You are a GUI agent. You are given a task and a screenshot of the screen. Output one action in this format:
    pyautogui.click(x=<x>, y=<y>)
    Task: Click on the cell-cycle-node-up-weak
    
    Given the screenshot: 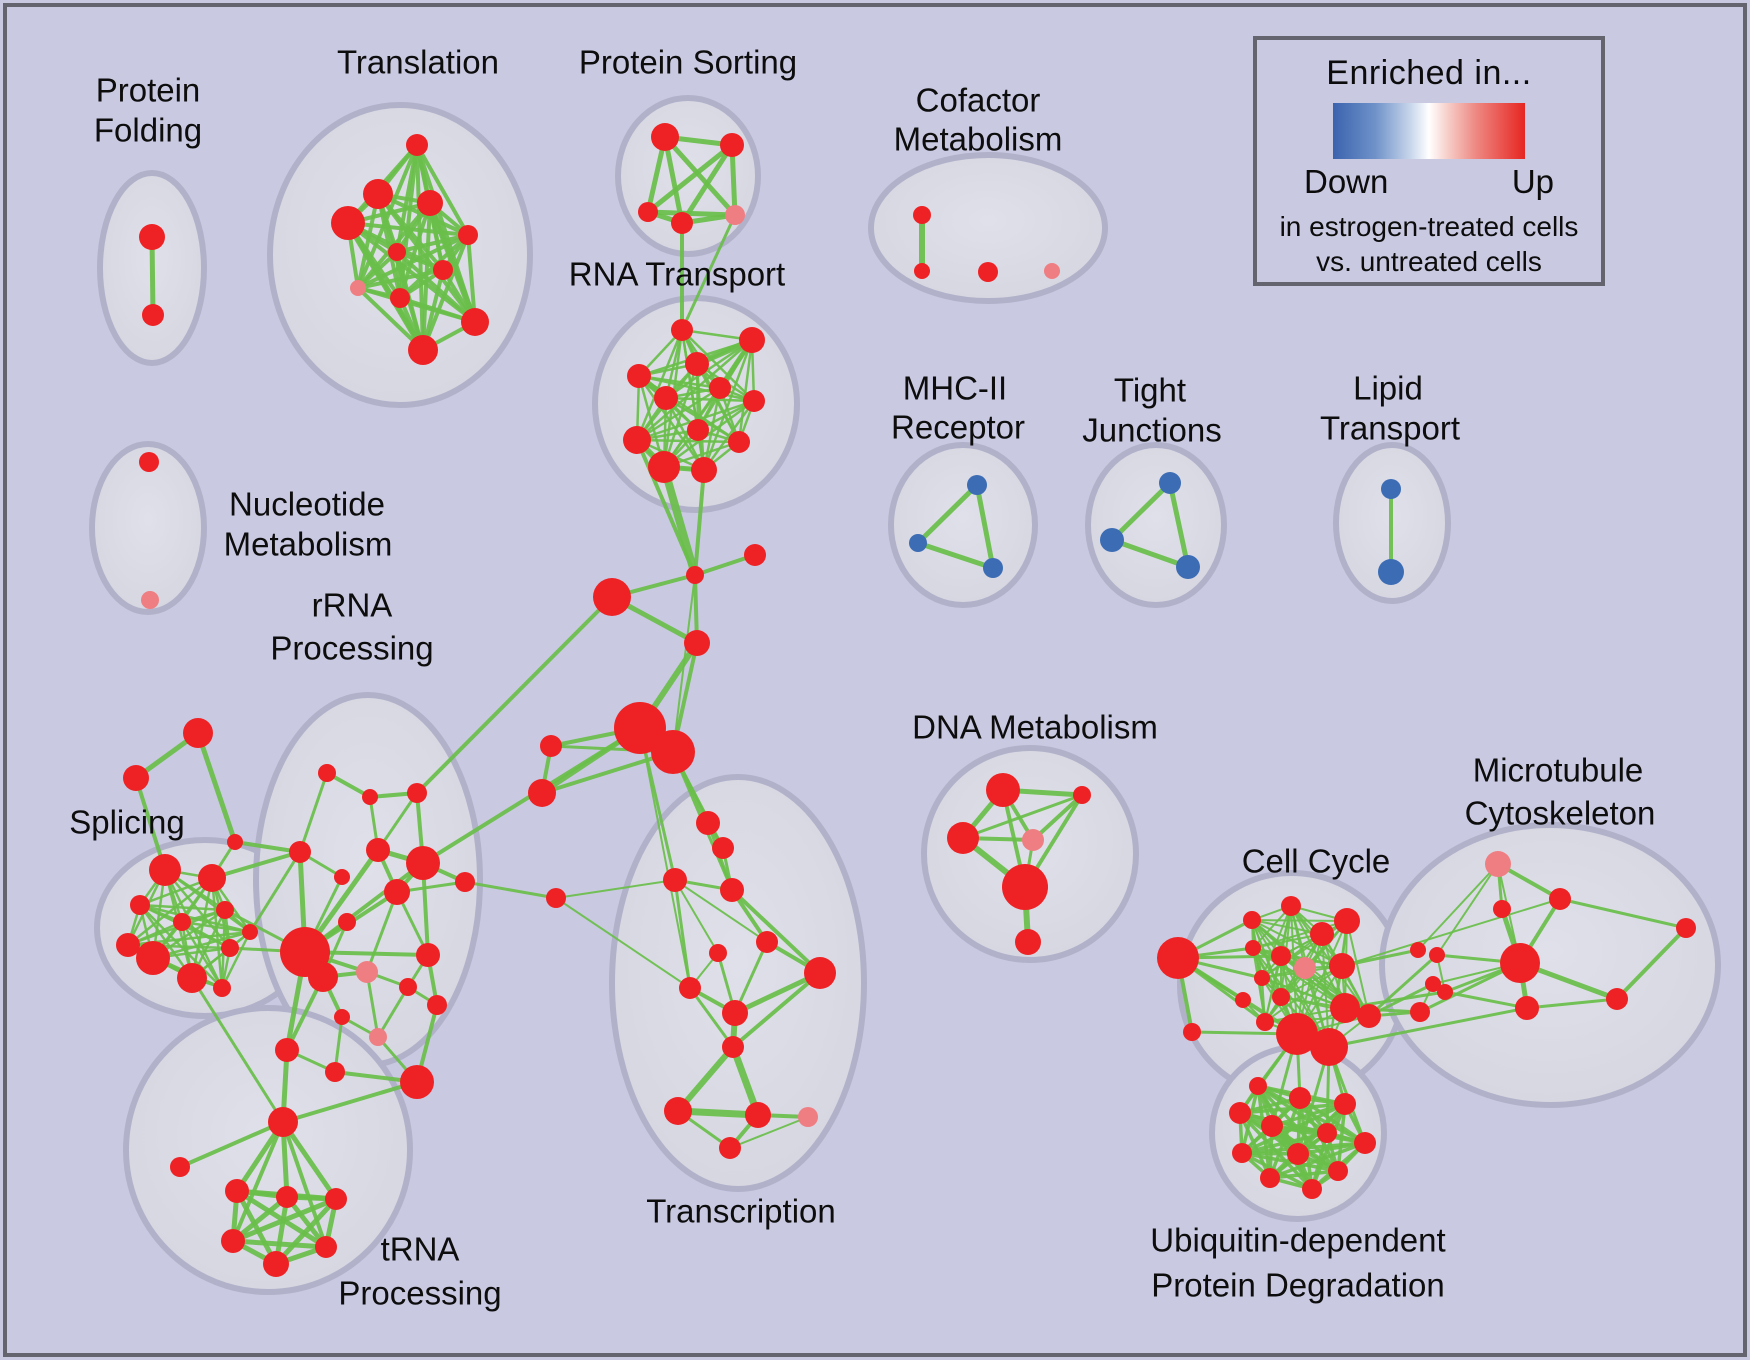 What is the action you would take?
    pyautogui.click(x=1305, y=968)
    